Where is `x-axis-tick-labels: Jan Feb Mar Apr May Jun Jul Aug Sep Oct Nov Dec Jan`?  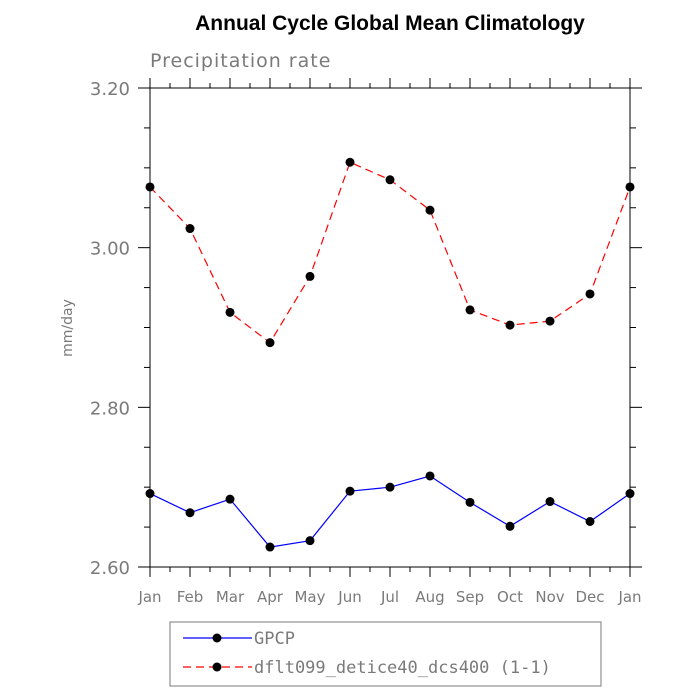 x-axis-tick-labels: Jan Feb Mar Apr May Jun Jul Aug Sep Oct Nov Dec Jan is located at coordinates (389, 597).